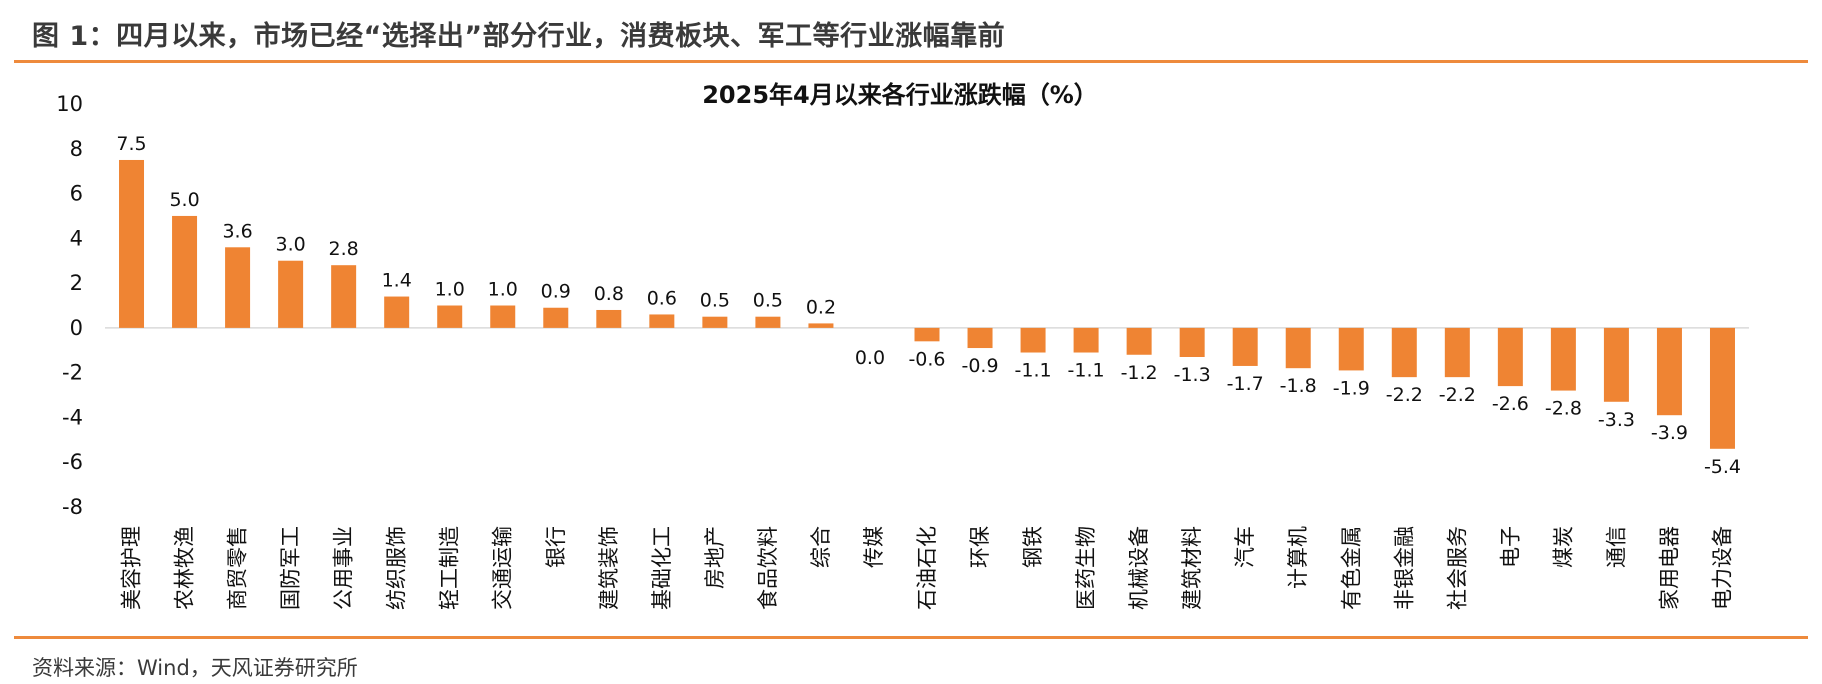  I want to click on figure-title: 图 1：四月以来，市场已经“选择出”部分行业，消费板块、军工等行业涨幅靠前, so click(519, 36).